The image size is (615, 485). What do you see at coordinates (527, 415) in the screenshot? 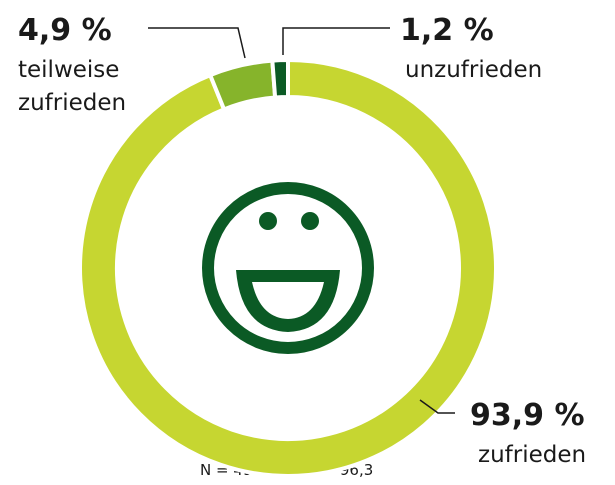
I see `value-label: 93,9 %` at bounding box center [527, 415].